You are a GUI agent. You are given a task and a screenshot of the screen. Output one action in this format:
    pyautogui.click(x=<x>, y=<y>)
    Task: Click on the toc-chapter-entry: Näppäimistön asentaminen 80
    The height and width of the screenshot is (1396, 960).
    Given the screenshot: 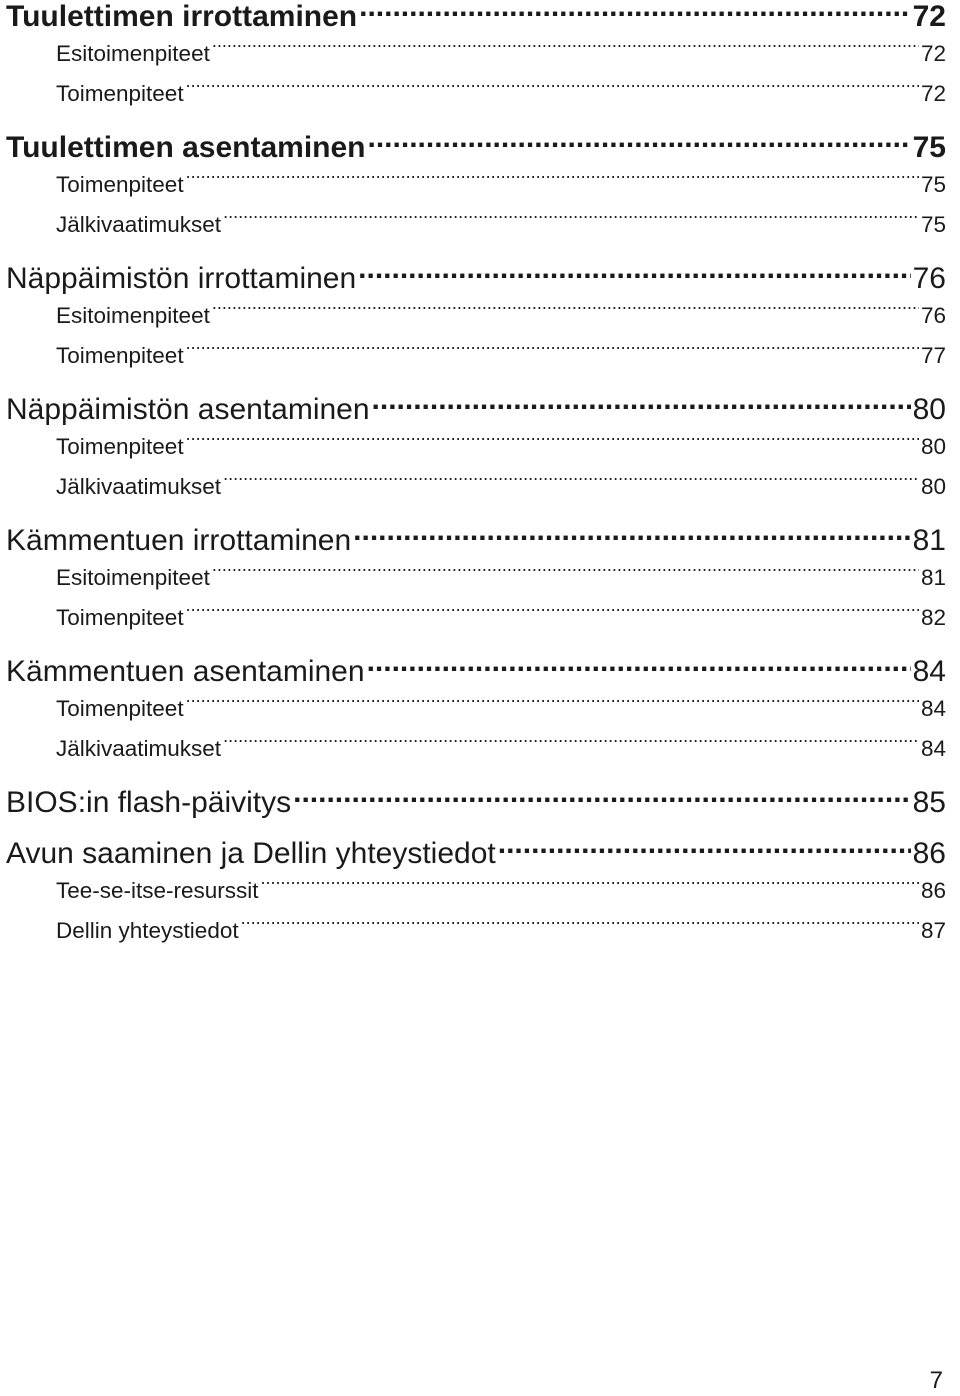 What is the action you would take?
    pyautogui.click(x=476, y=408)
    